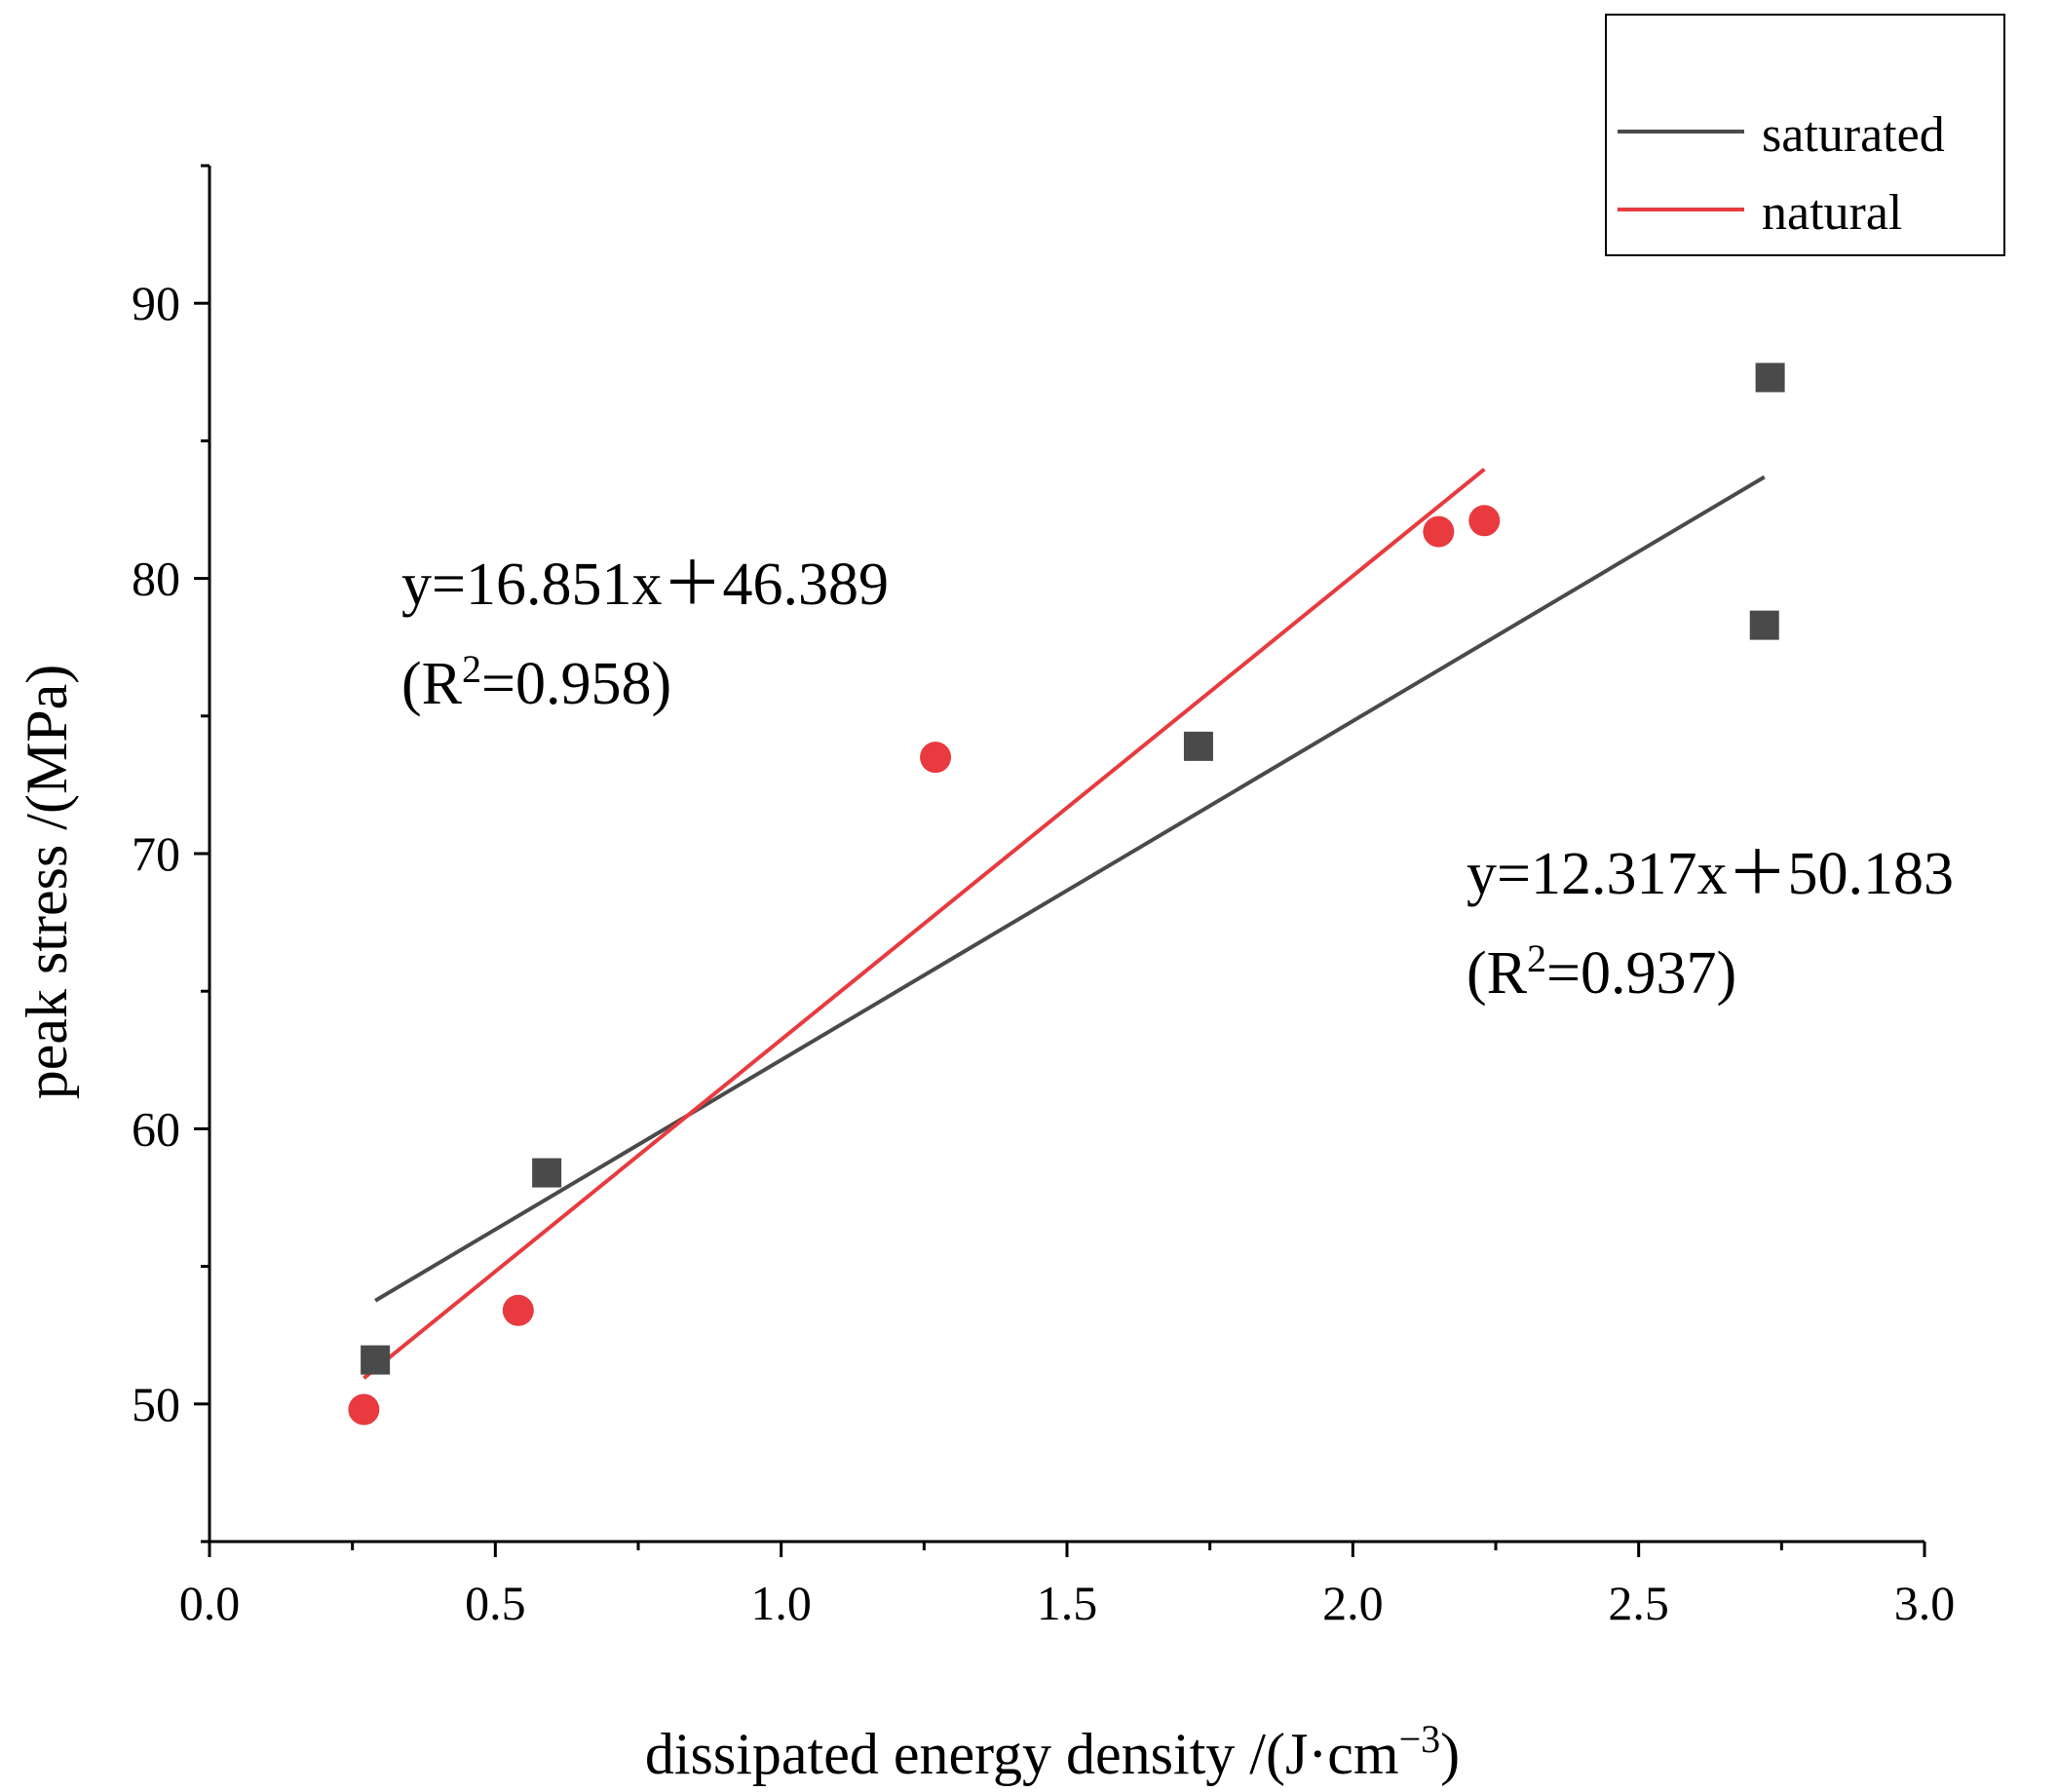 This screenshot has width=2058, height=1792. Describe the element at coordinates (645, 634) in the screenshot. I see `natural-fit-annotation: y=16.851x＋46.389 (R2=0.958)` at that location.